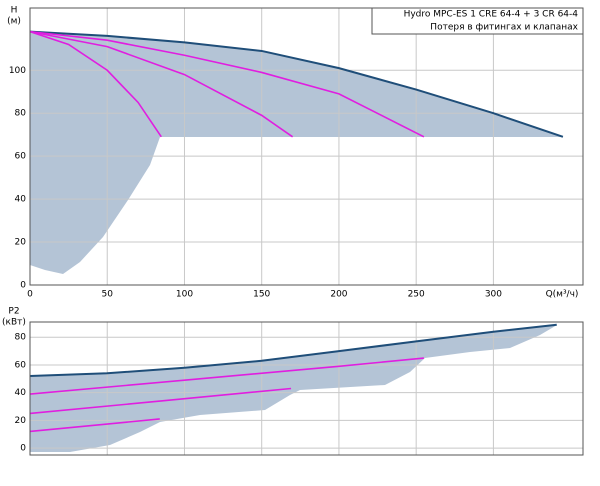 The height and width of the screenshot is (486, 600). What do you see at coordinates (14, 11) in the screenshot?
I see `y-axis-label: H` at bounding box center [14, 11].